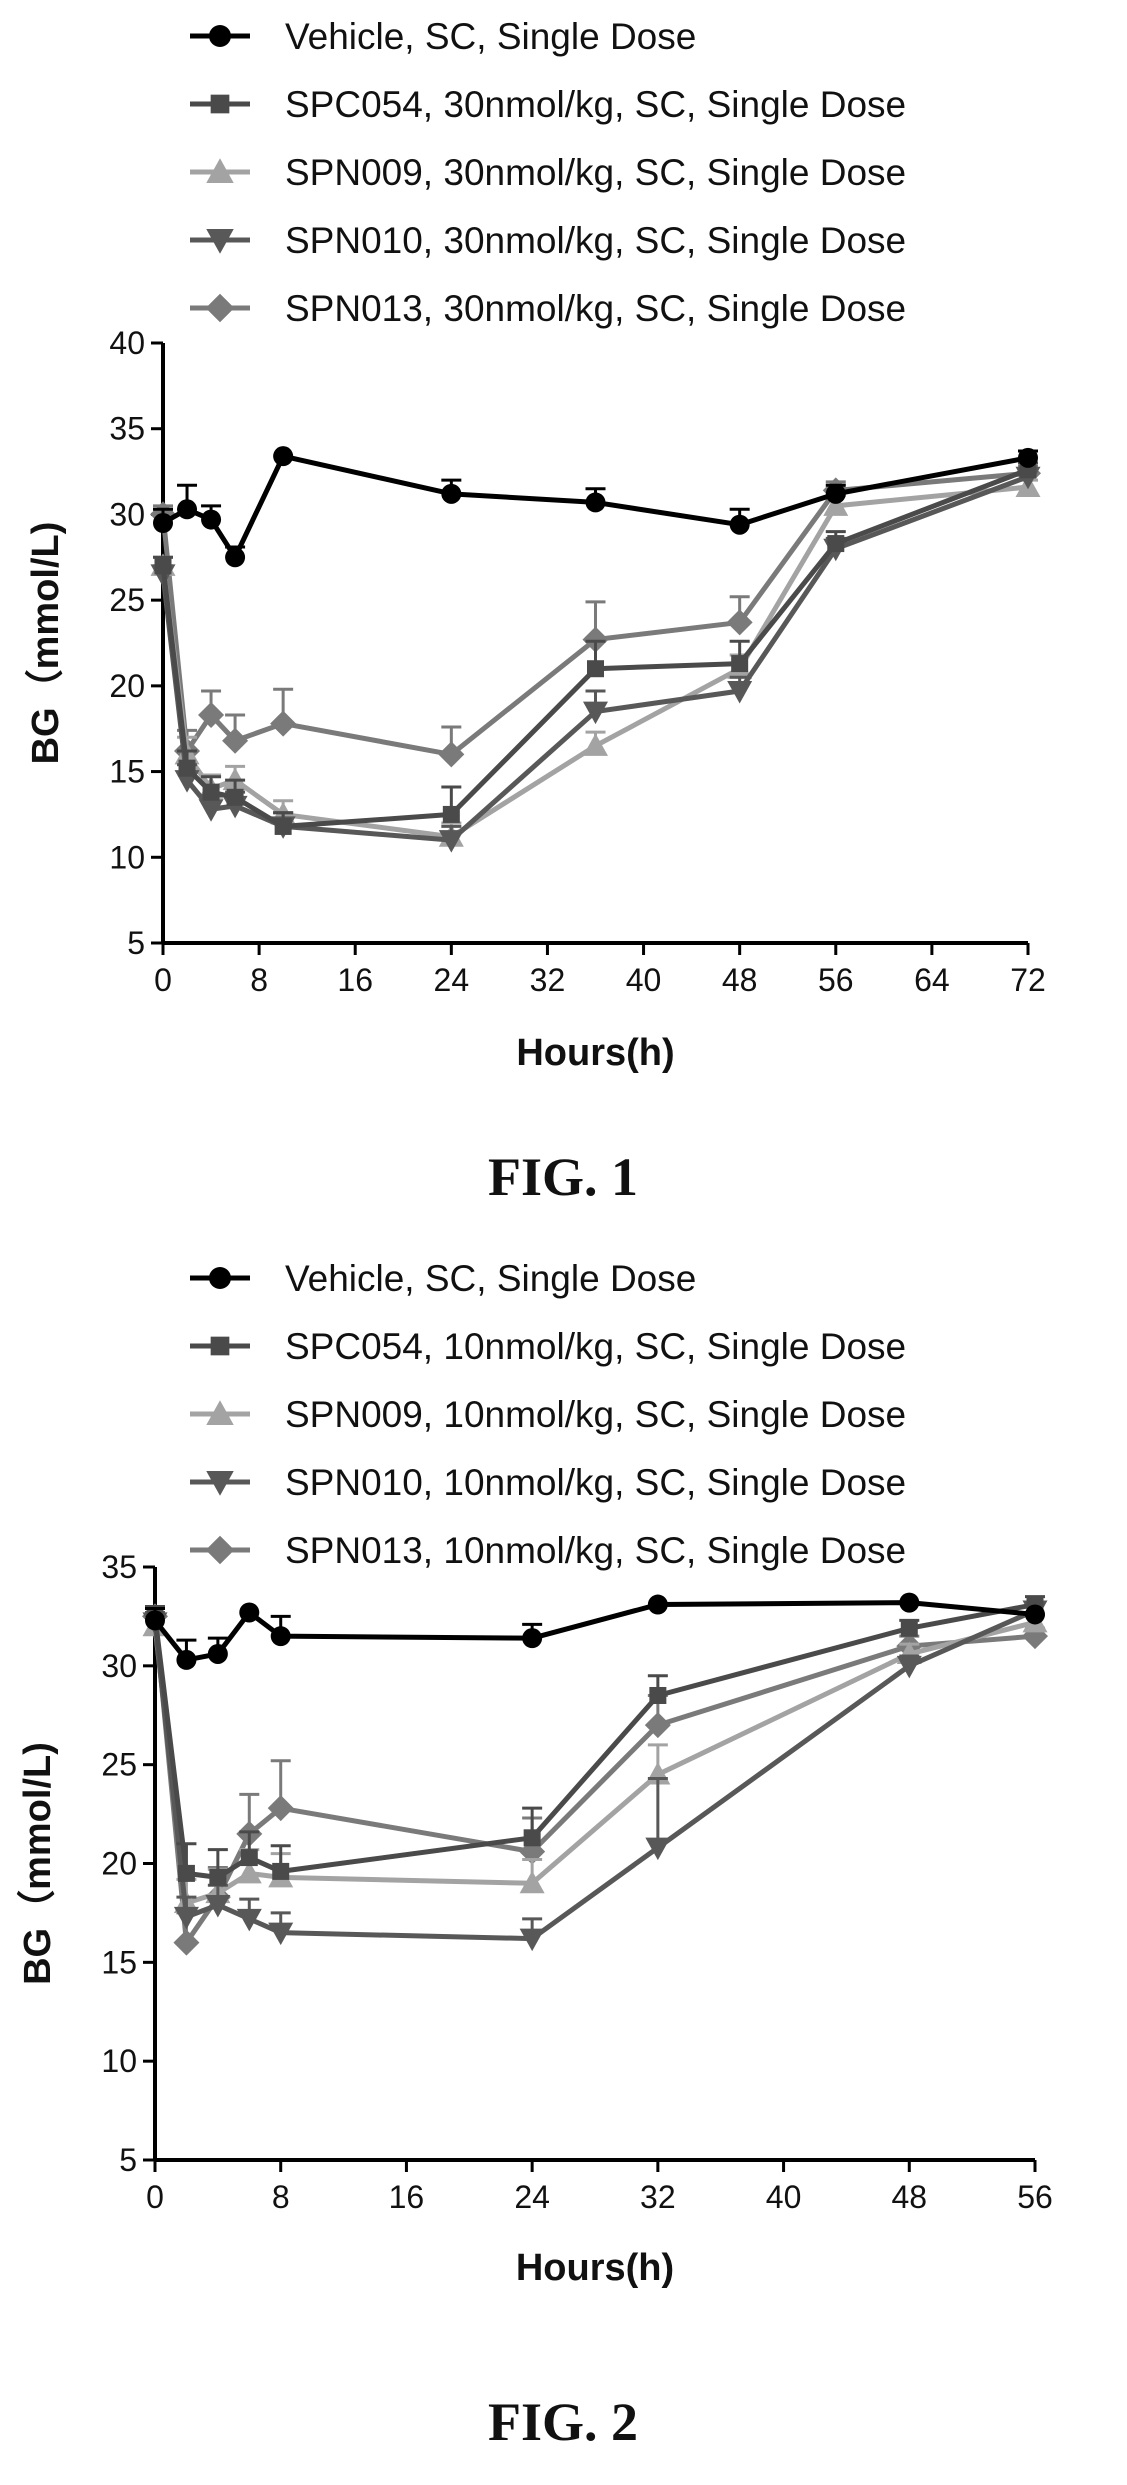 Image resolution: width=1127 pixels, height=2485 pixels. What do you see at coordinates (595, 172) in the screenshot?
I see `legend-label: SPN009, 30nmol/kg, SC, Single Dose` at bounding box center [595, 172].